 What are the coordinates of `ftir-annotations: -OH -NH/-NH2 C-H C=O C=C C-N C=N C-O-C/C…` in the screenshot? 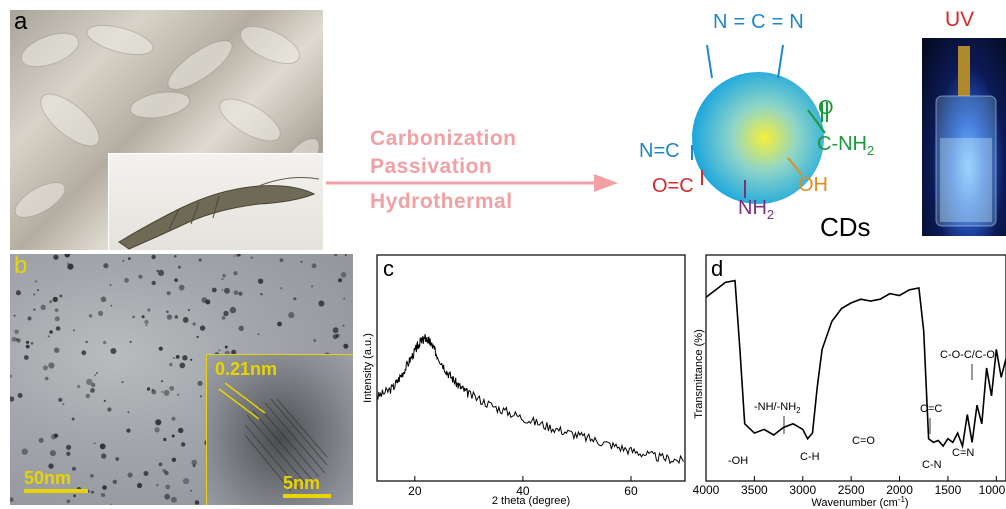 It's located at (861, 410).